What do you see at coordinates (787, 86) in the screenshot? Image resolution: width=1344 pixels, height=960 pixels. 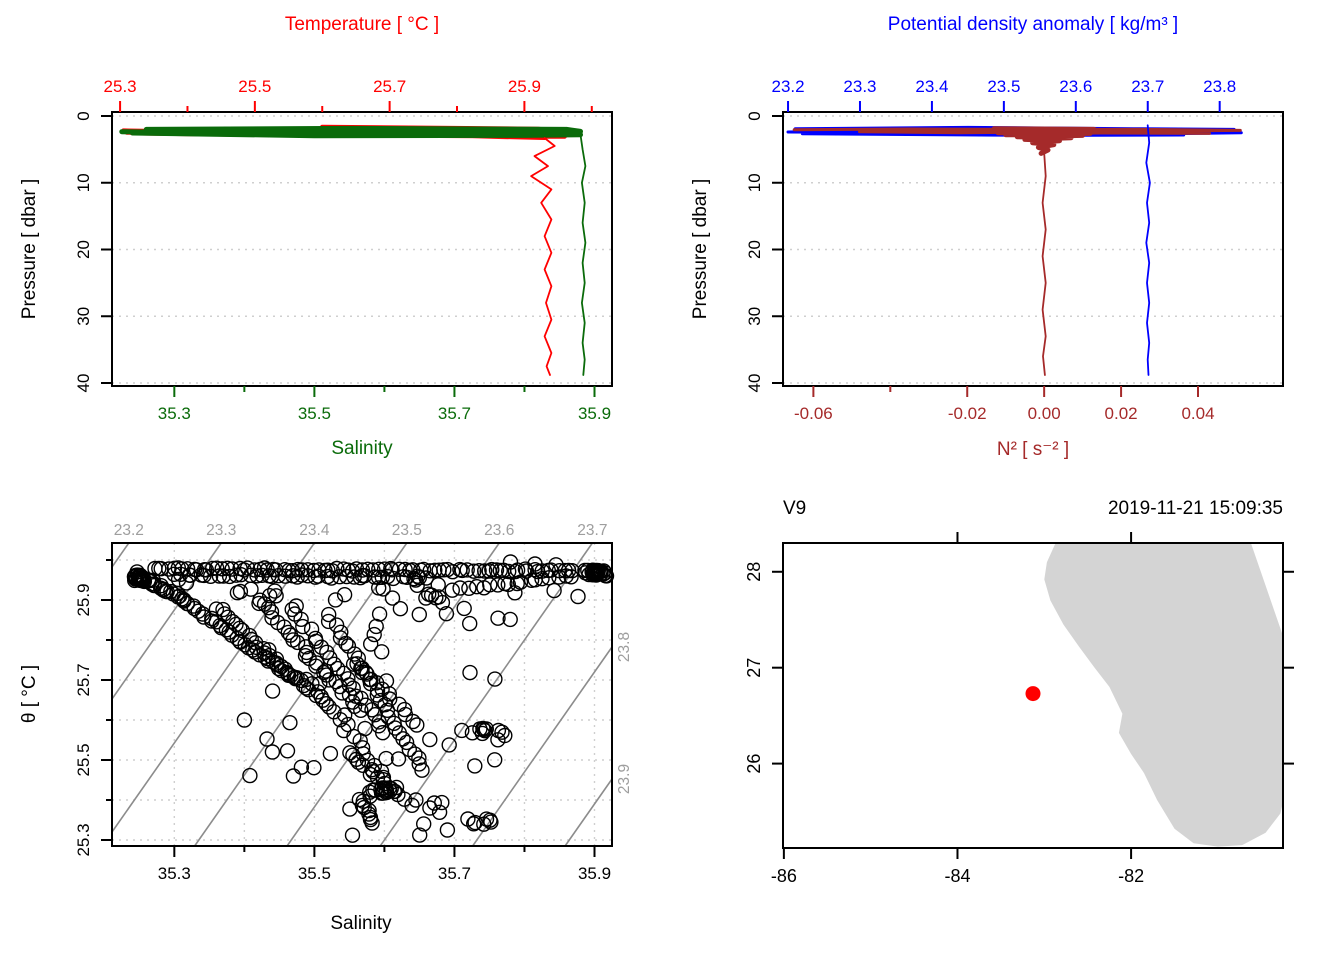 I see `axis-tick-label: 23.2` at bounding box center [787, 86].